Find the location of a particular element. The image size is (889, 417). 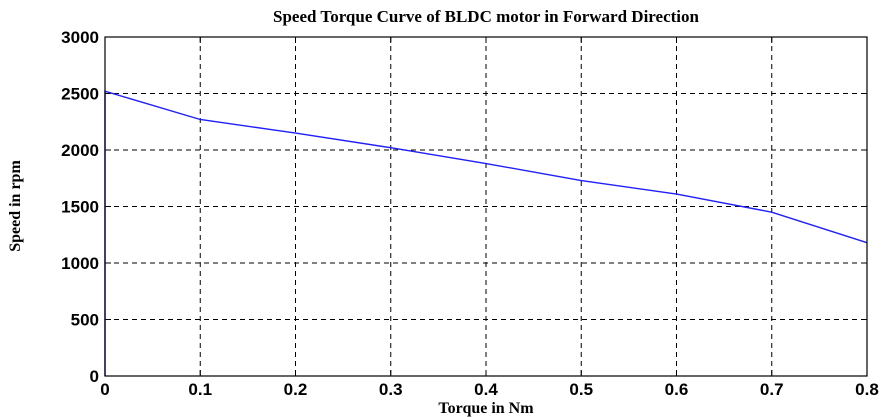

x-tick-label: 0.2 is located at coordinates (296, 389).